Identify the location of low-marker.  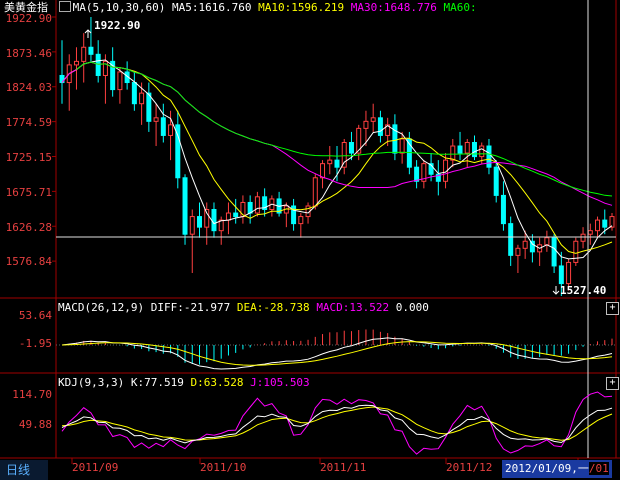
(556, 290).